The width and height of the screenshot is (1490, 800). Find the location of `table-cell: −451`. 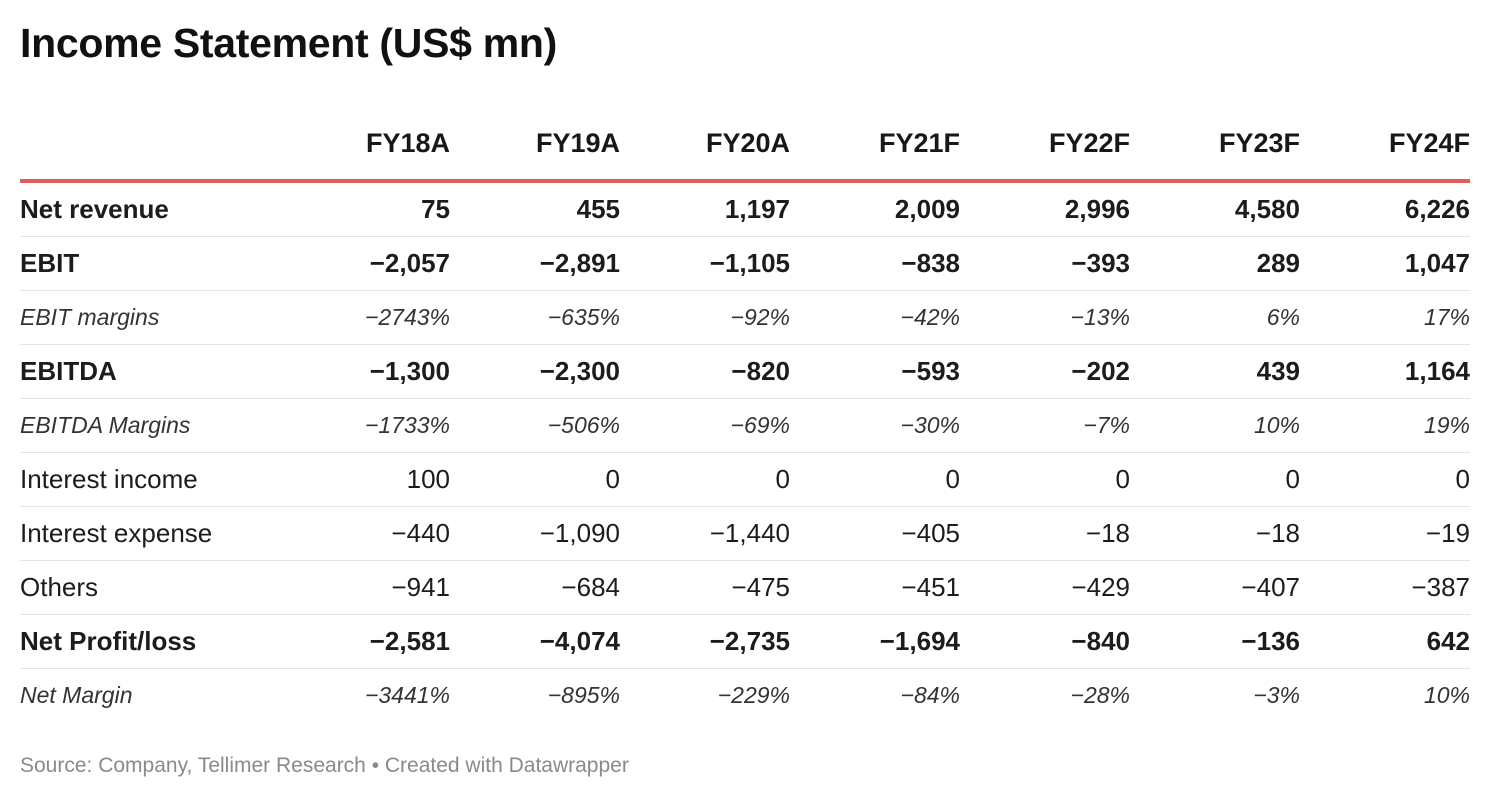

table-cell: −451 is located at coordinates (875, 587).